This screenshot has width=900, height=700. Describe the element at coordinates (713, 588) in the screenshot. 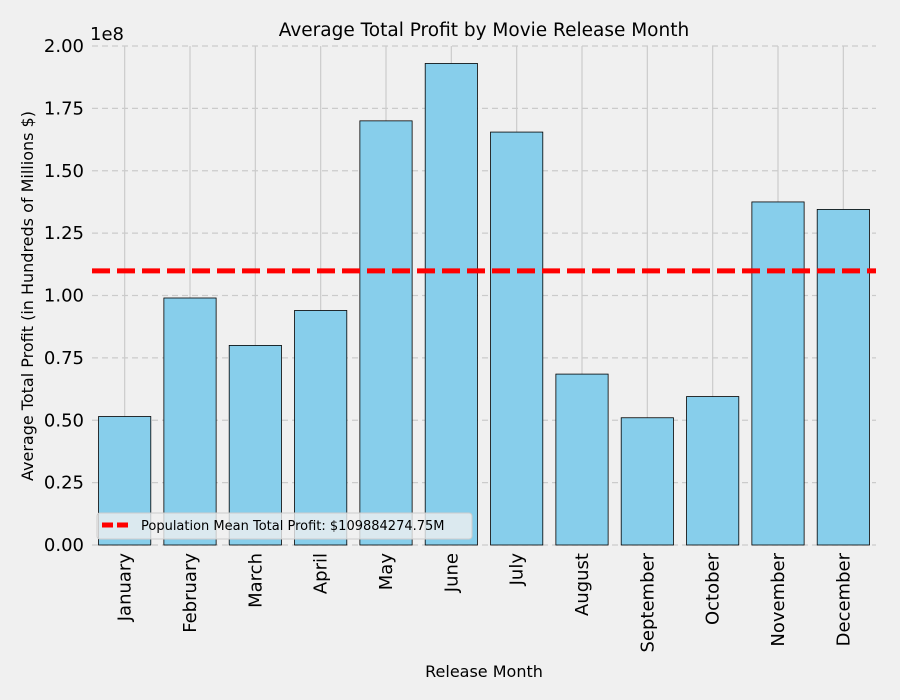

I see `x-tick-label: October` at that location.